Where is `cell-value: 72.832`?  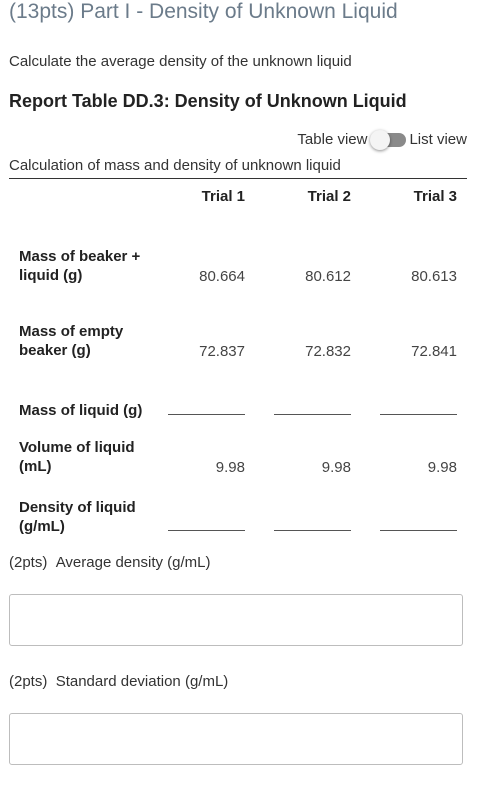
cell-value: 72.832 is located at coordinates (328, 351).